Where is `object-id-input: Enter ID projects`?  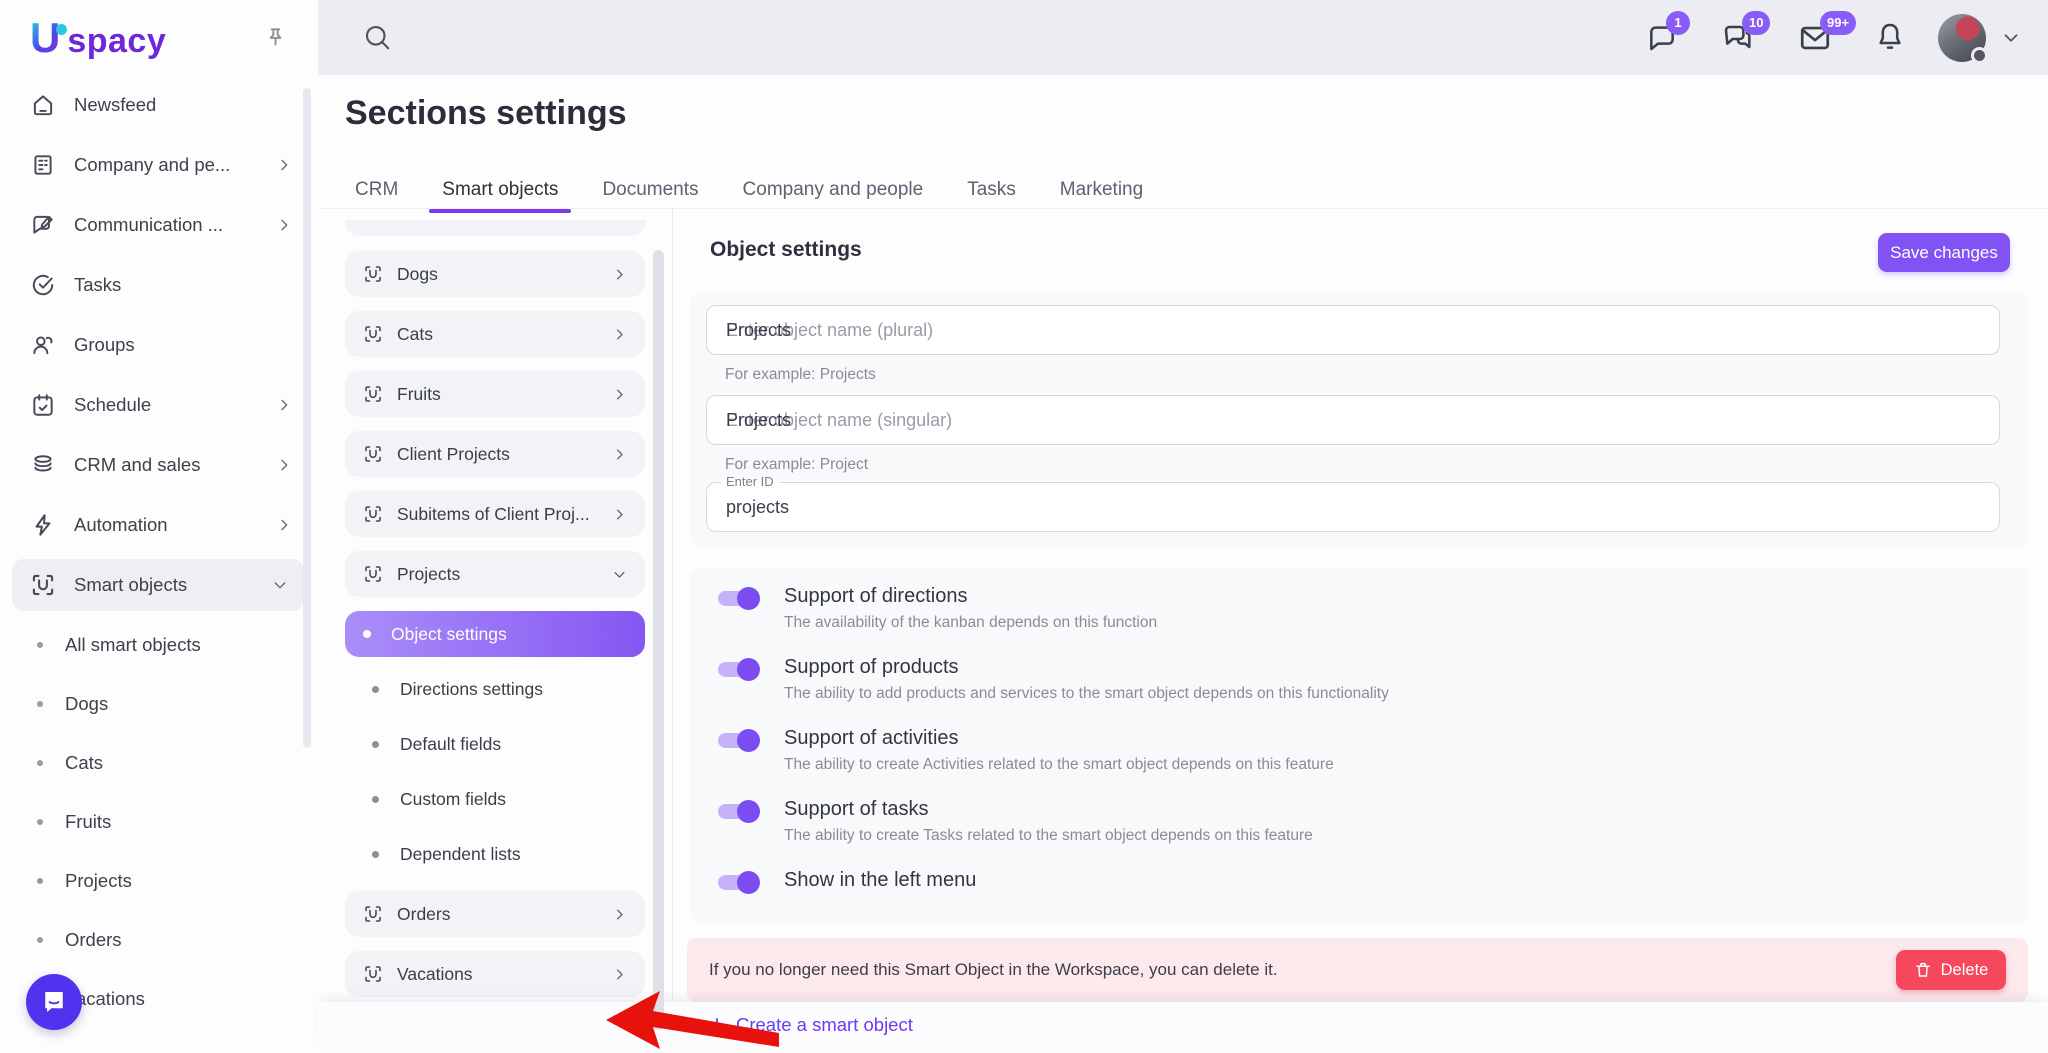
object-id-input: Enter ID projects is located at coordinates (1353, 503).